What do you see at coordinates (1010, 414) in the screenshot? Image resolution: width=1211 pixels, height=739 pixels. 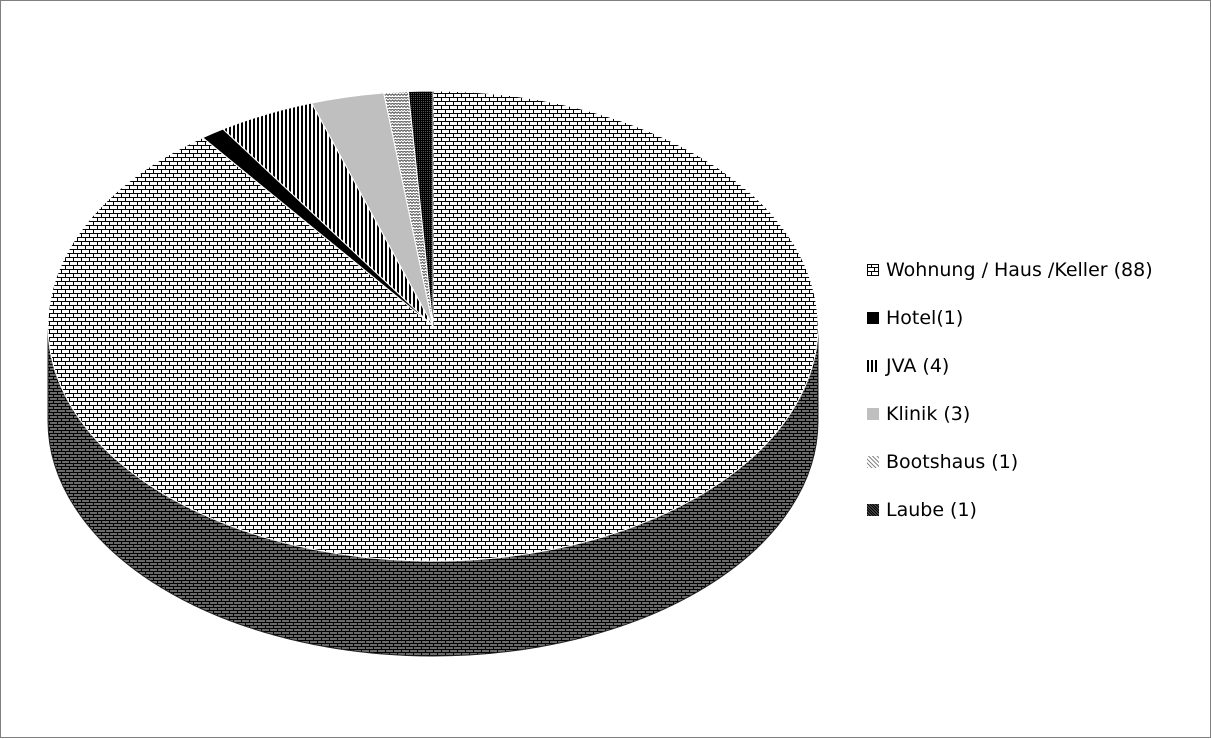 I see `legend-item-klinik: Klinik (3)` at bounding box center [1010, 414].